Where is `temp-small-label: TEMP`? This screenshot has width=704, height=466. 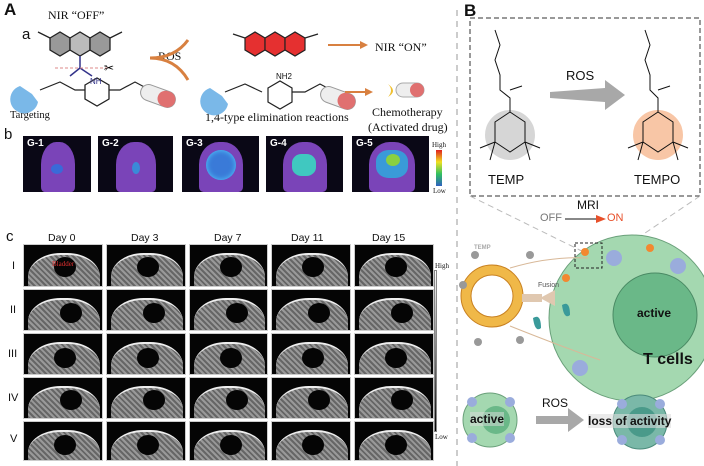
temp-small-label: TEMP is located at coordinates (482, 248).